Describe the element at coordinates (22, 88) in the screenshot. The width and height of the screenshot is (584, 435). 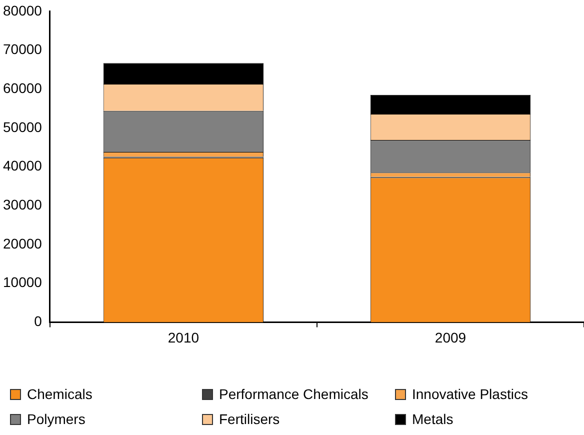
I see `y-tick-label: 60000` at that location.